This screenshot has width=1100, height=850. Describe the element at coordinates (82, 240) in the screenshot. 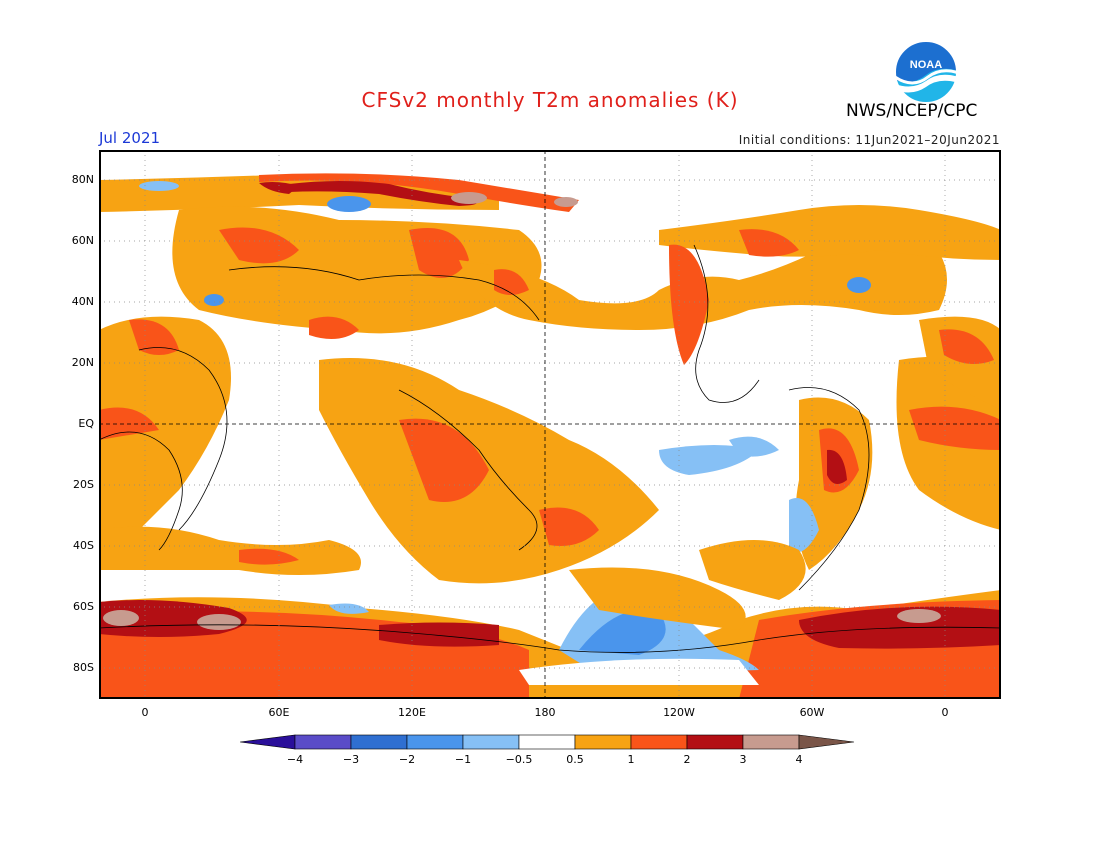

I see `lat-label: 60N` at that location.